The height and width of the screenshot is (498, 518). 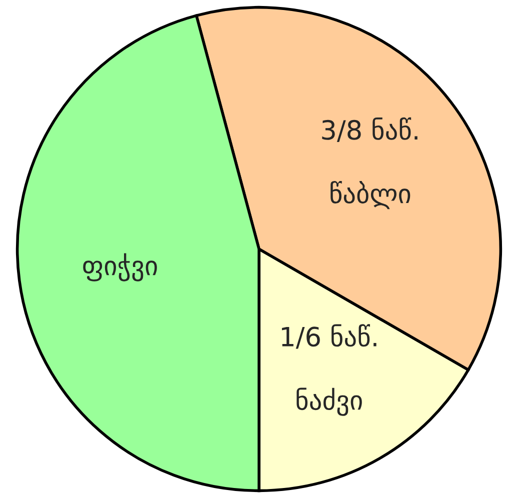 What do you see at coordinates (329, 336) in the screenshot?
I see `data-label: 1/6 ნაწ.` at bounding box center [329, 336].